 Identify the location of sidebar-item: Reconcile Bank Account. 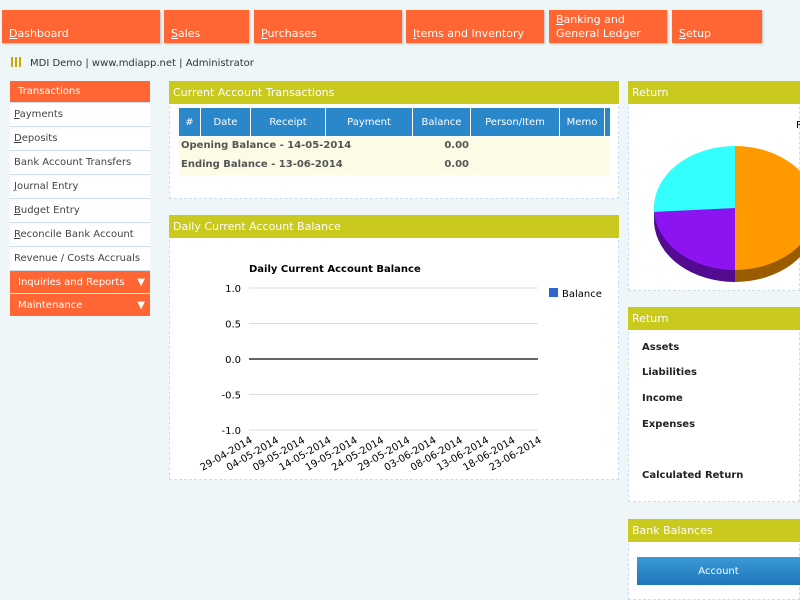
(80, 235).